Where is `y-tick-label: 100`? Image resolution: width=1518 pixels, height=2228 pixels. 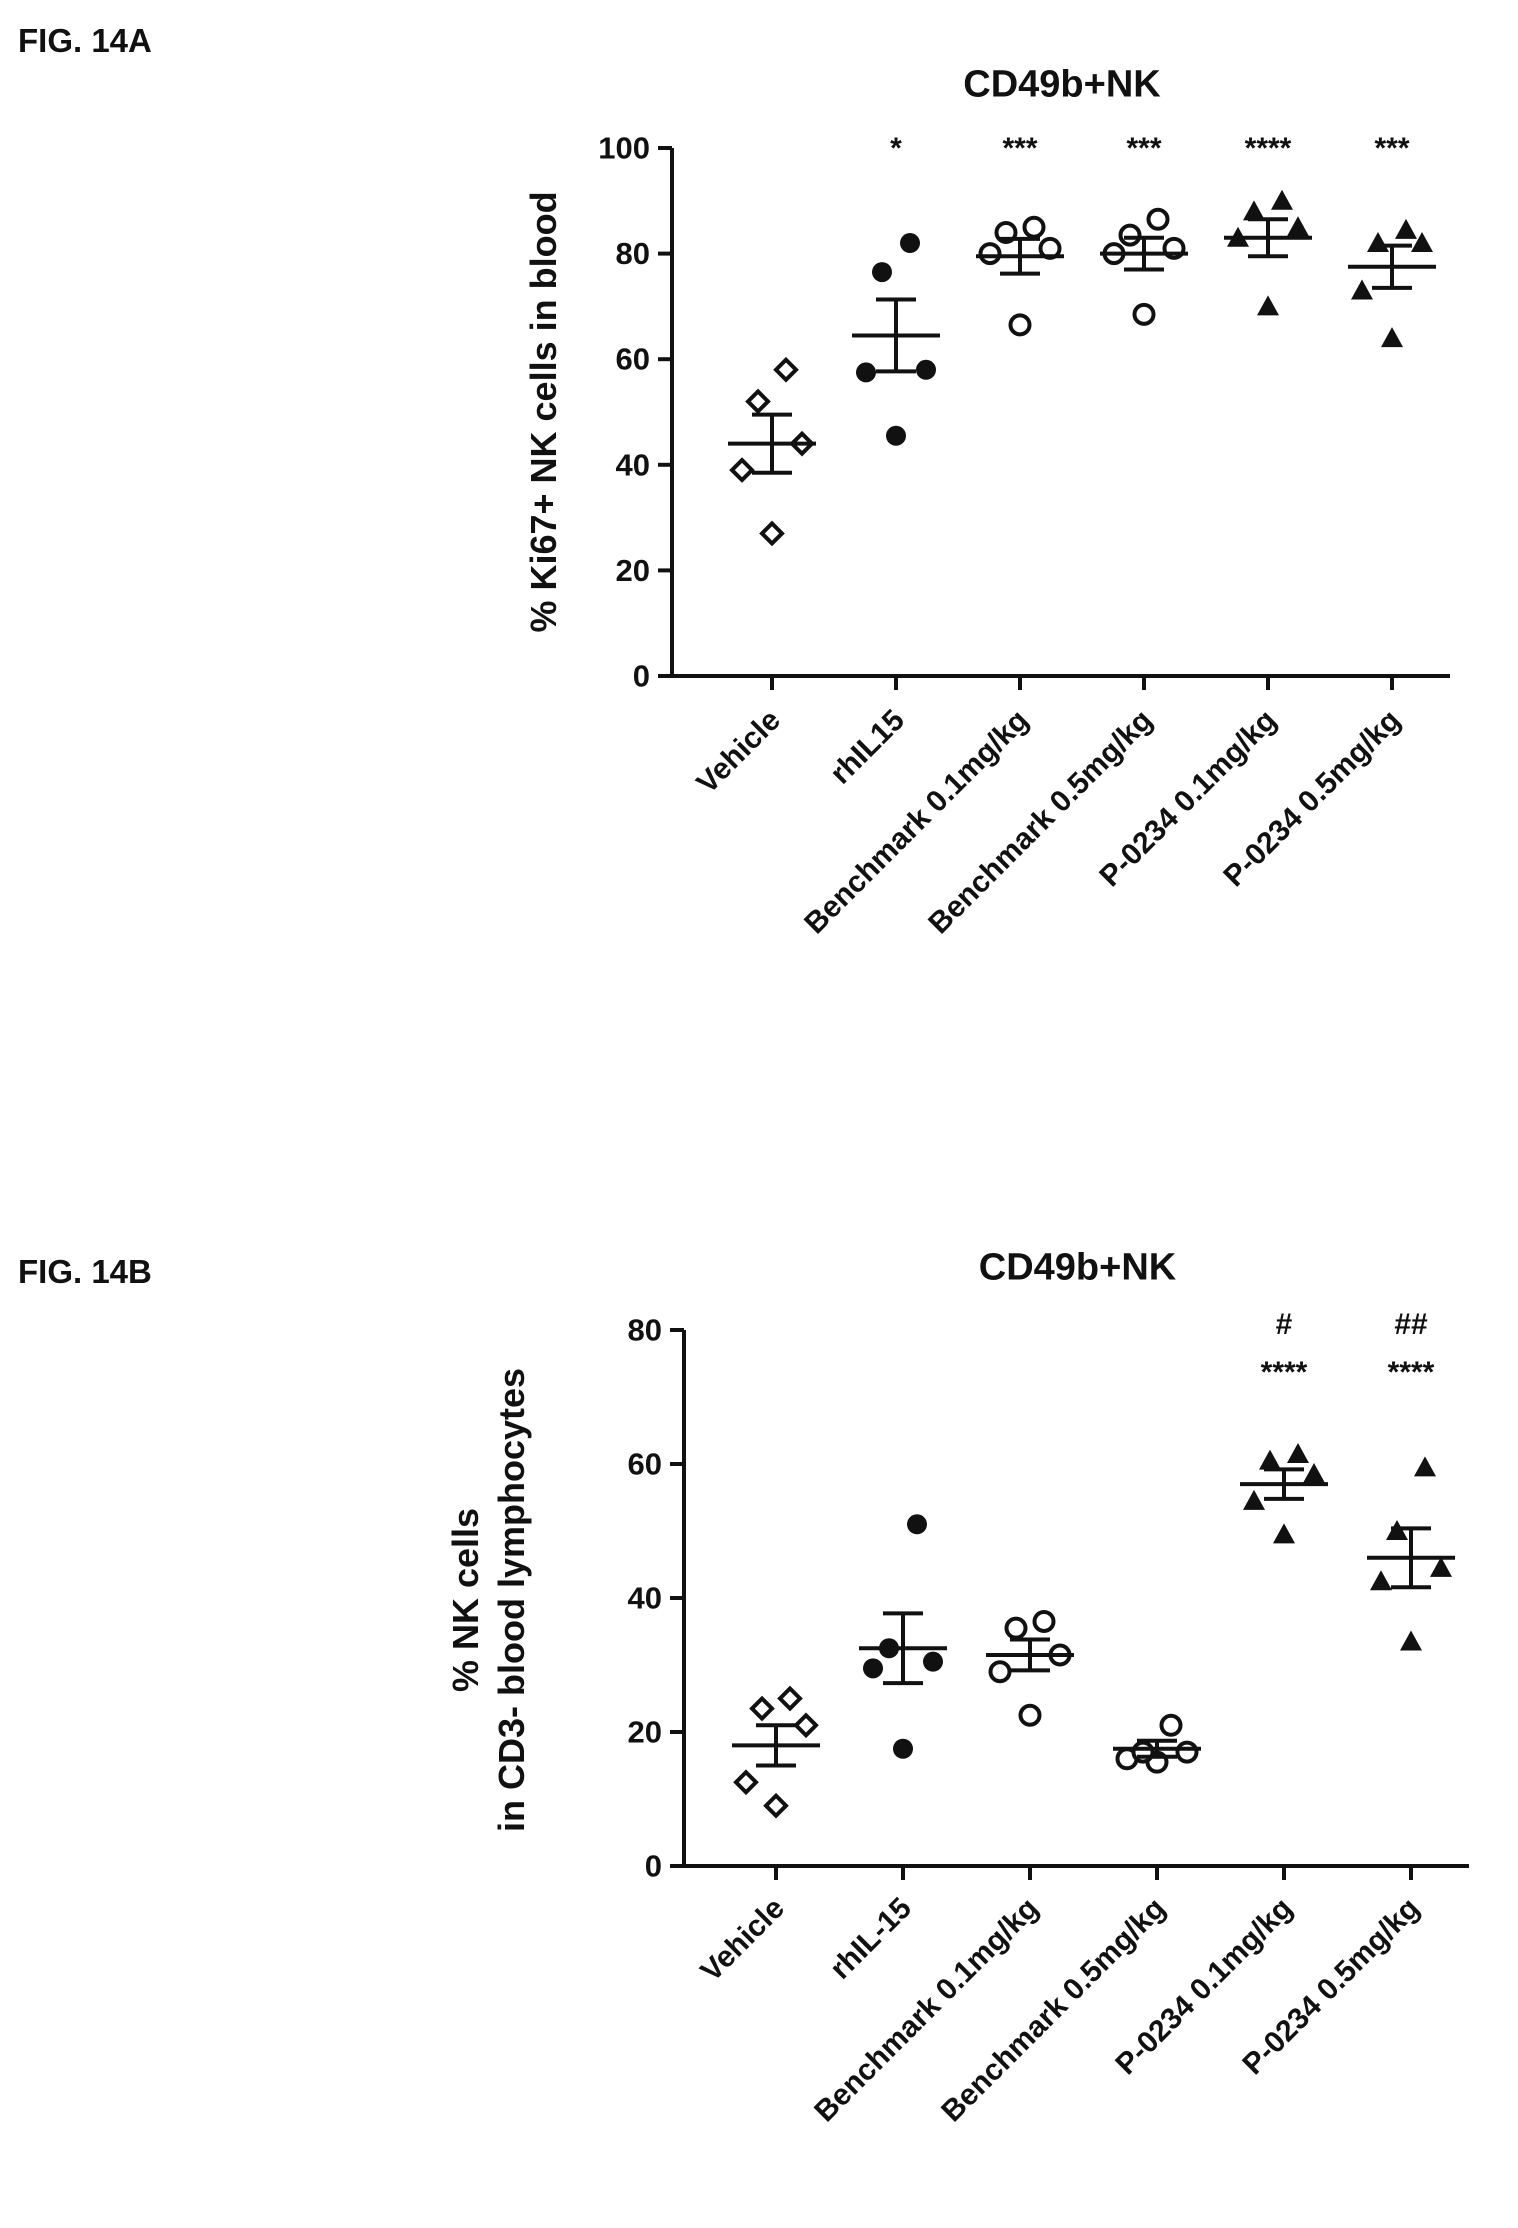 y-tick-label: 100 is located at coordinates (624, 148).